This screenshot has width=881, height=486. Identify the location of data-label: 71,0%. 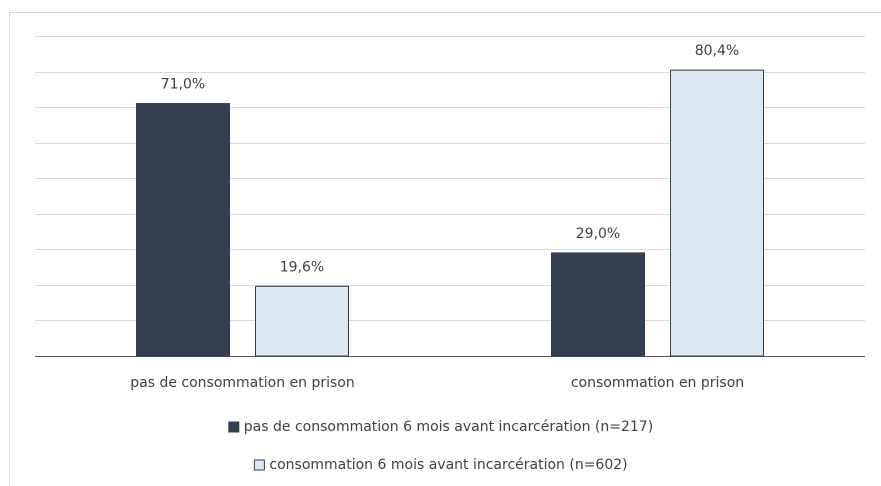
(183, 85).